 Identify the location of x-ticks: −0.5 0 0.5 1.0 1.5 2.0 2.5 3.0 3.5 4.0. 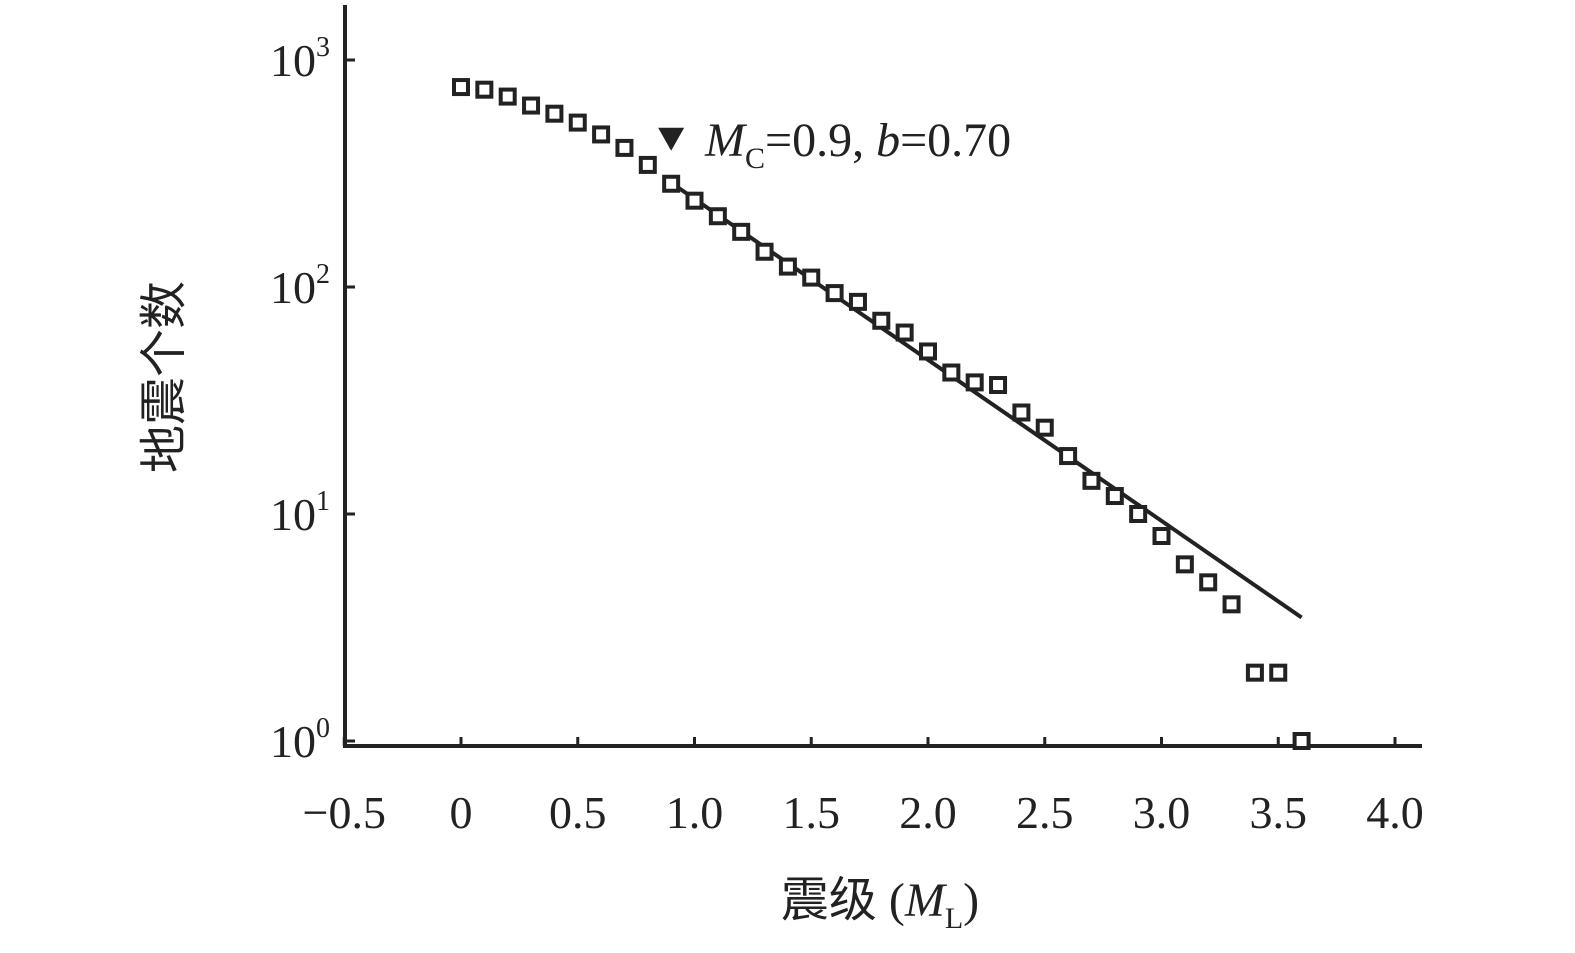
(863, 787).